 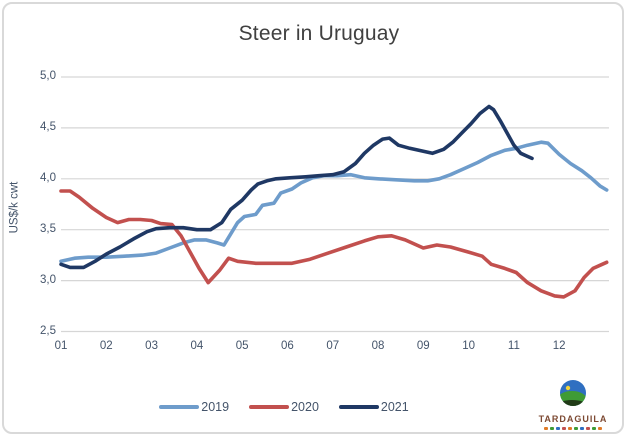 I want to click on x-tick-label-12: 12, so click(x=559, y=346).